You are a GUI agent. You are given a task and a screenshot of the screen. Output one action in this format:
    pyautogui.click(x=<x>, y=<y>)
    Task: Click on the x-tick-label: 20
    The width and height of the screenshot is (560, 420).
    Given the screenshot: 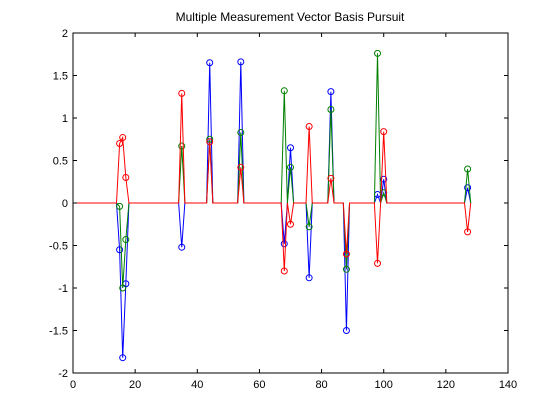 What is the action you would take?
    pyautogui.click(x=135, y=385)
    